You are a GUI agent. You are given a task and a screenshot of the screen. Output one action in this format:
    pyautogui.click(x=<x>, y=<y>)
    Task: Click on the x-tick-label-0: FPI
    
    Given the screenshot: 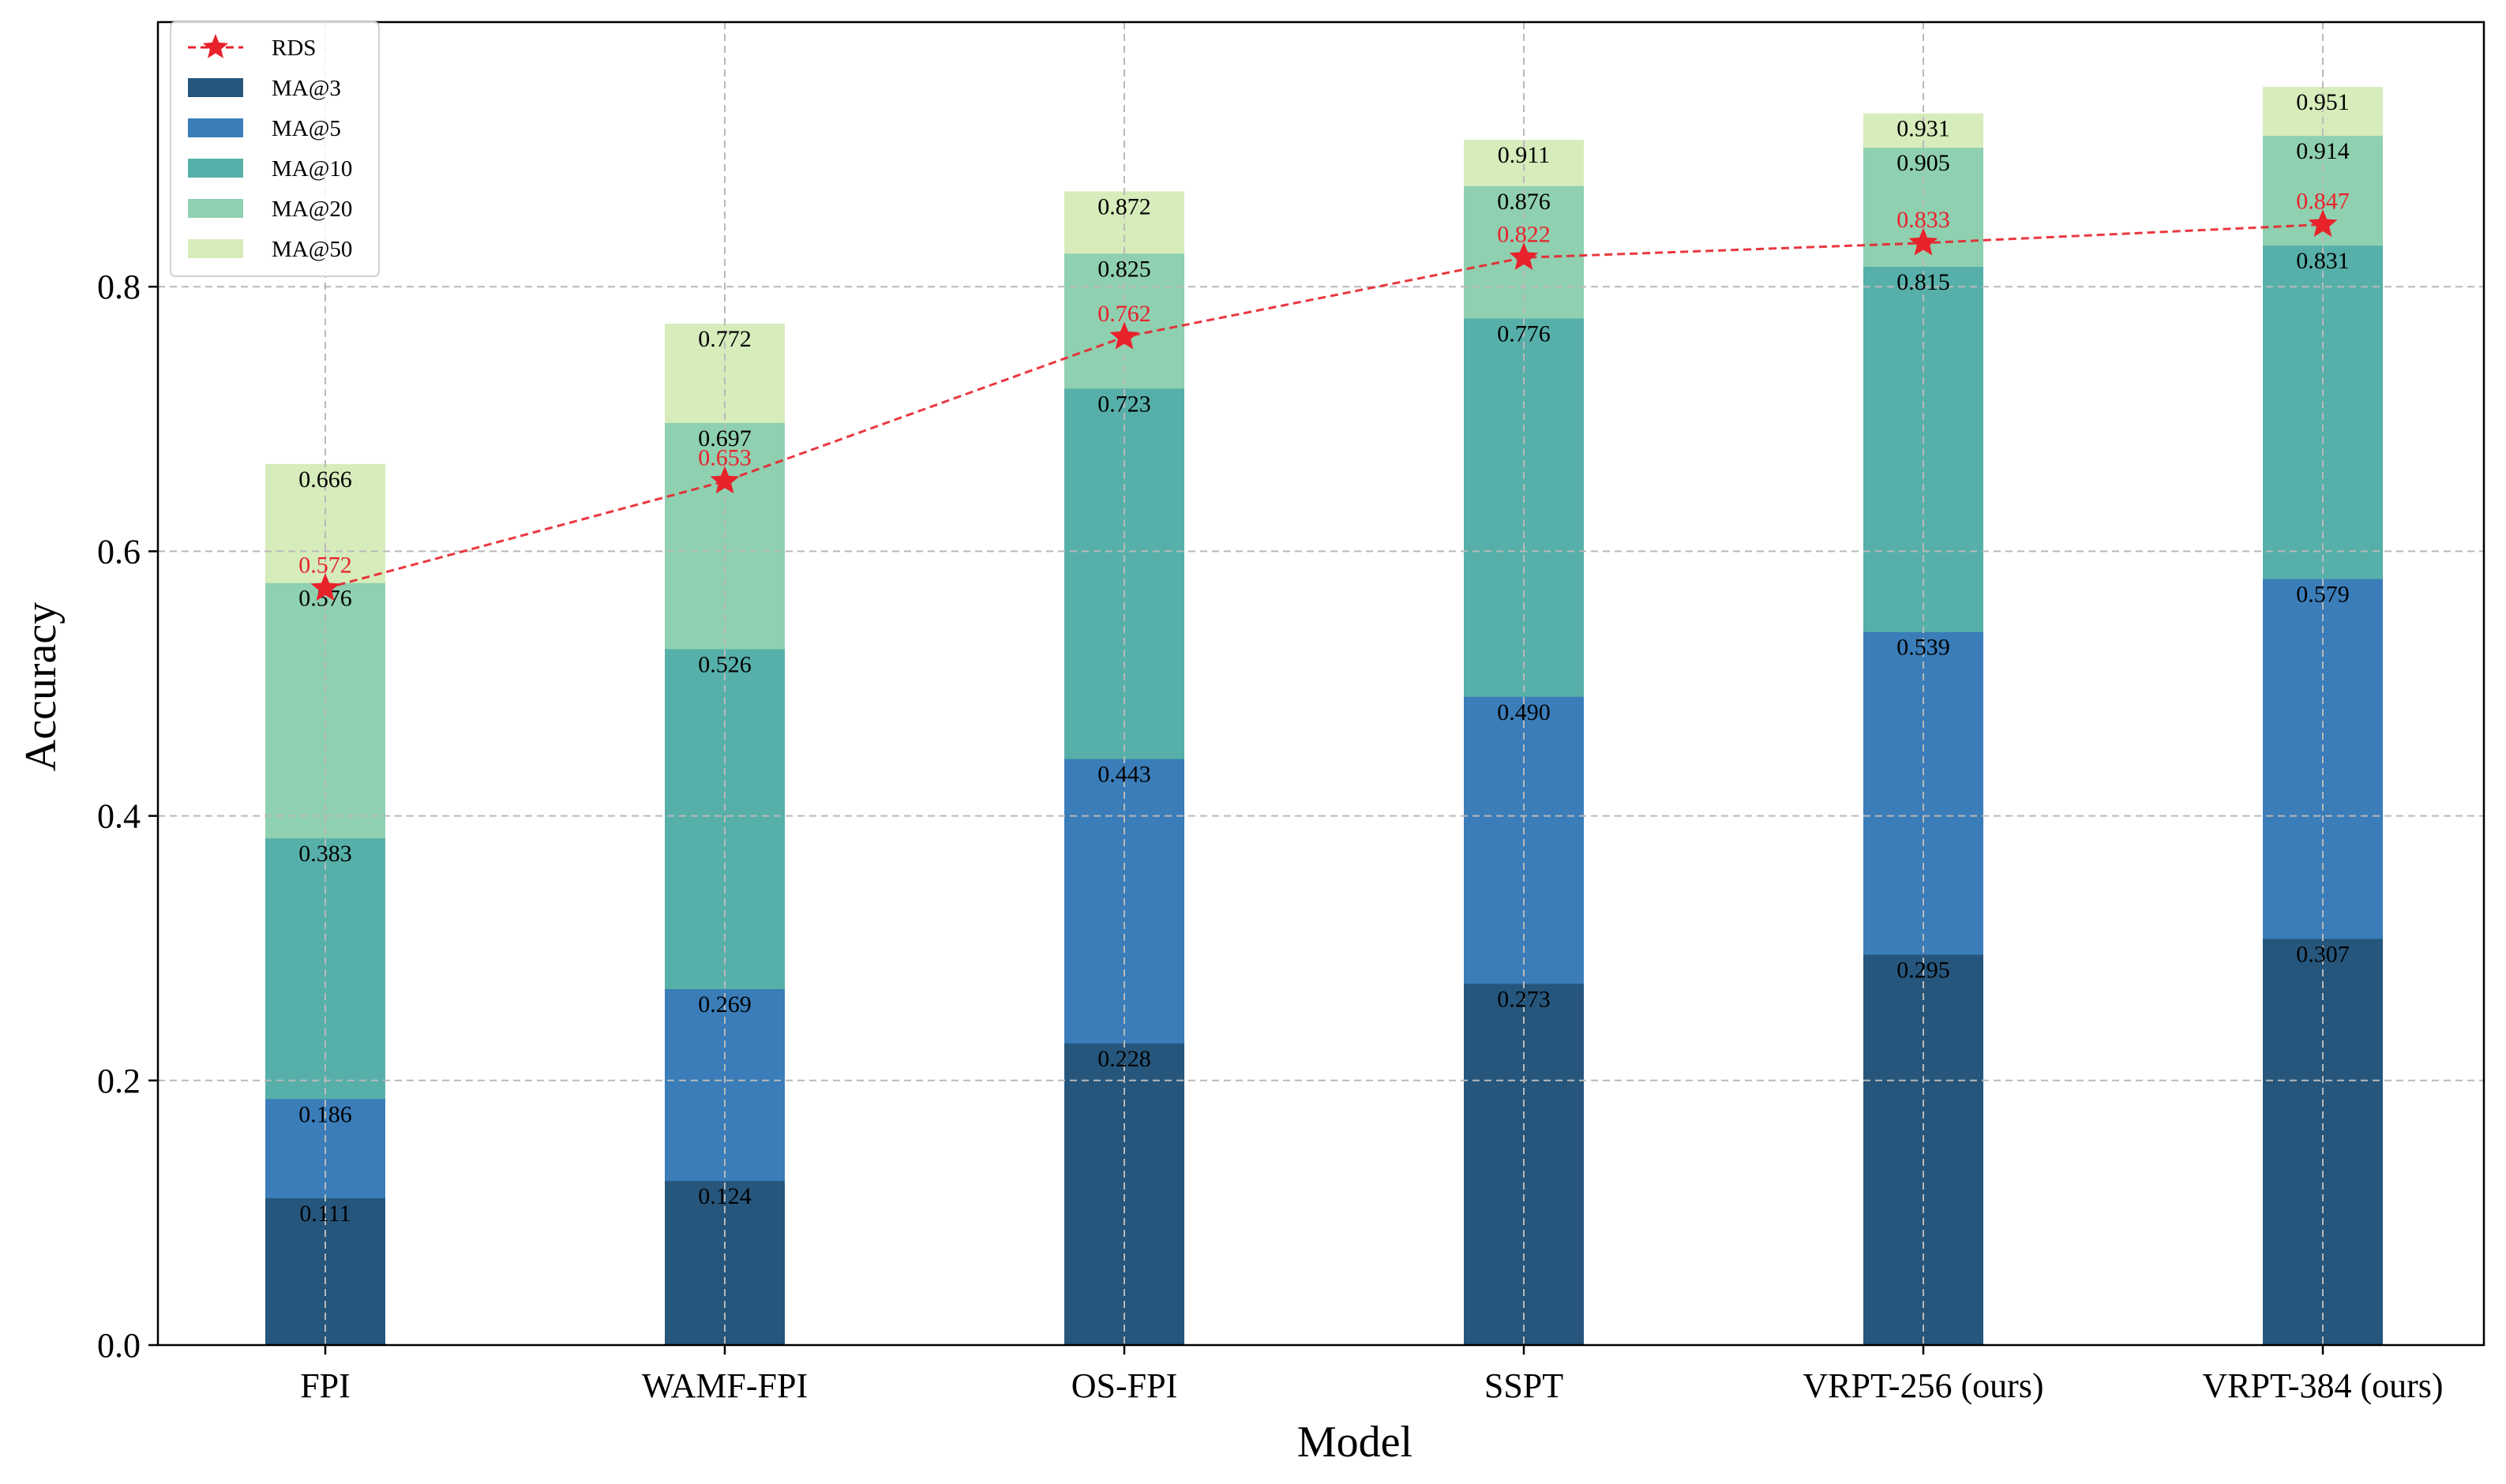 What is the action you would take?
    pyautogui.click(x=325, y=1385)
    